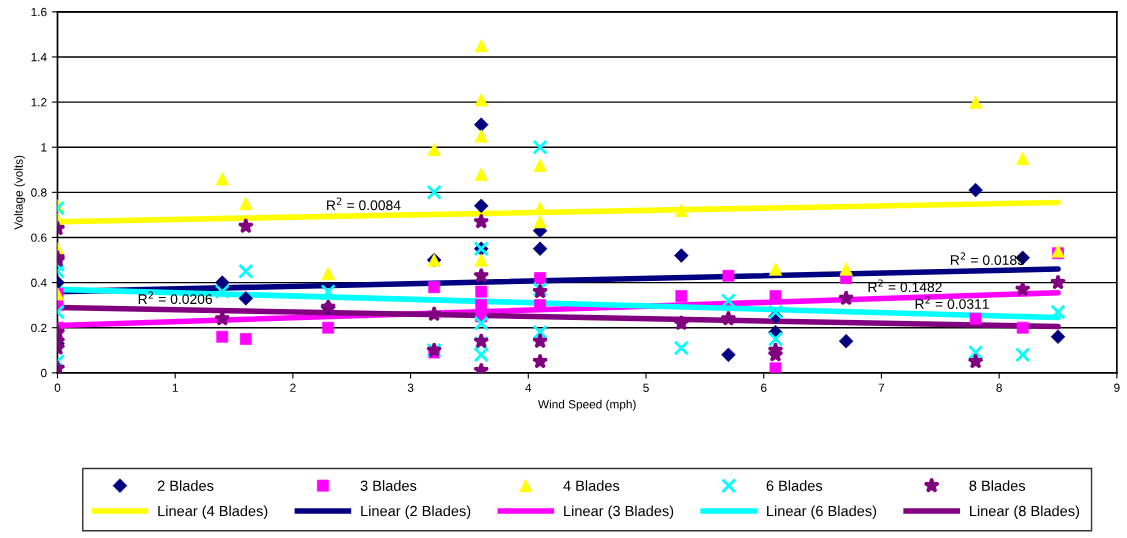 The height and width of the screenshot is (538, 1127). What do you see at coordinates (39, 12) in the screenshot?
I see `y-tick-label: 1.6` at bounding box center [39, 12].